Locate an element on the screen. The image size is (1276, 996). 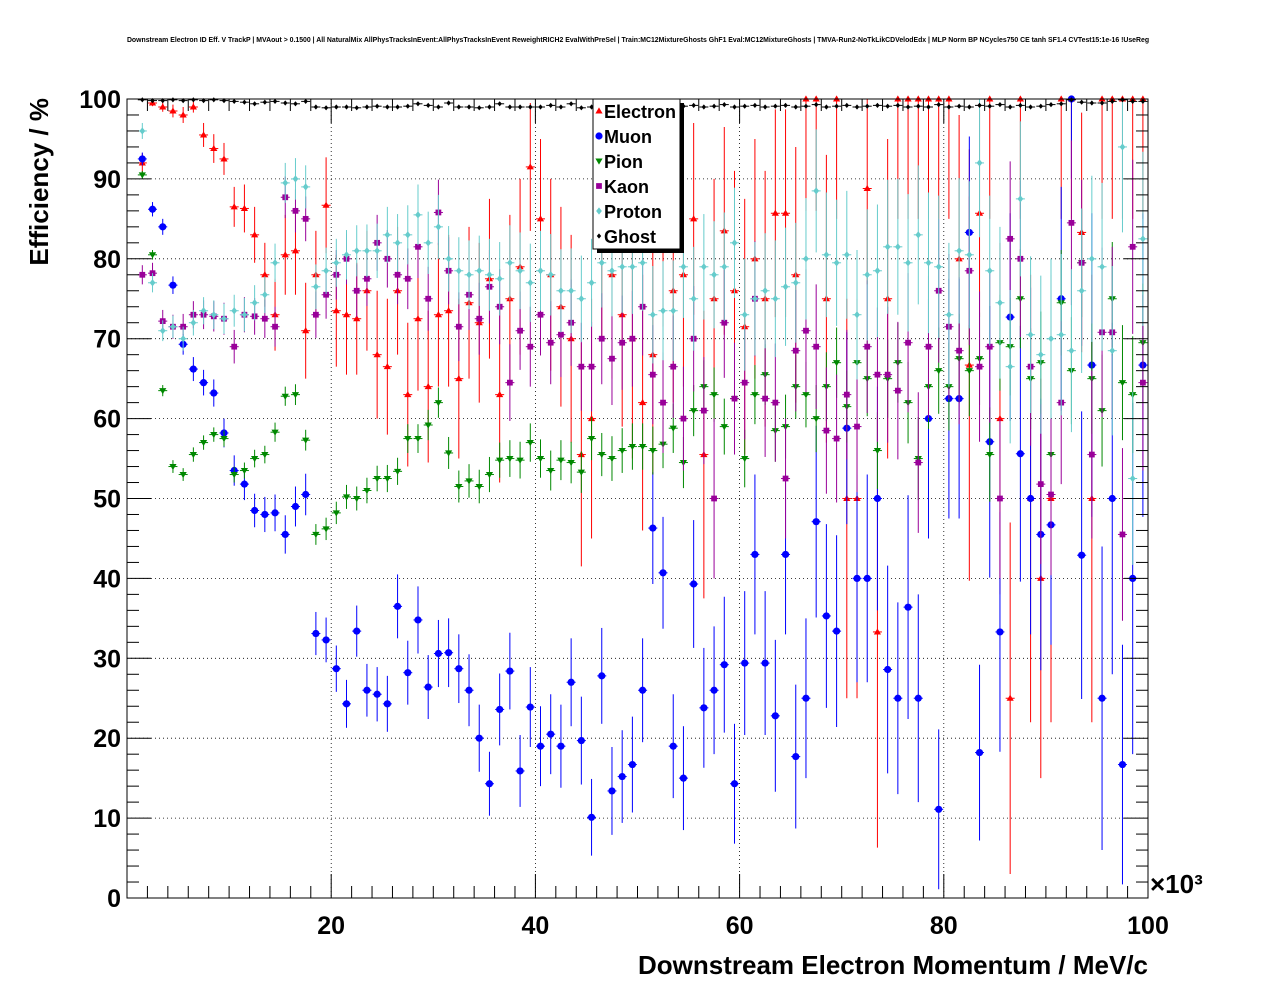
legend-box is located at coordinates (636, 174).